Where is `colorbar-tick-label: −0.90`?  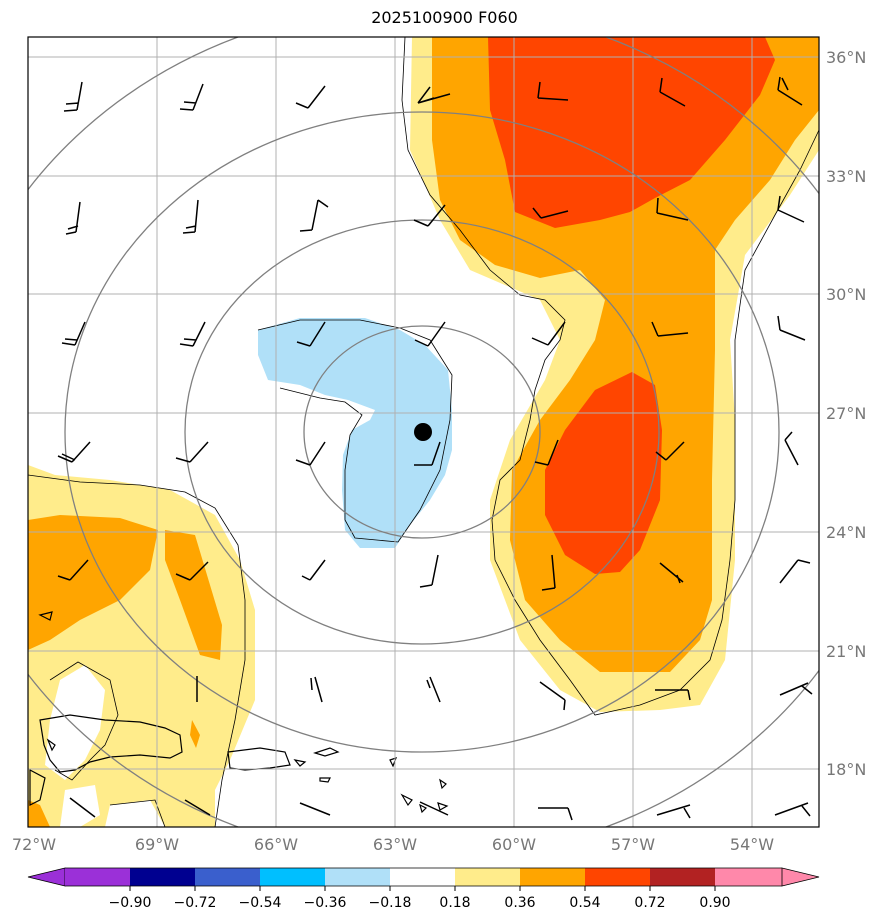
colorbar-tick-label: −0.90 is located at coordinates (130, 903).